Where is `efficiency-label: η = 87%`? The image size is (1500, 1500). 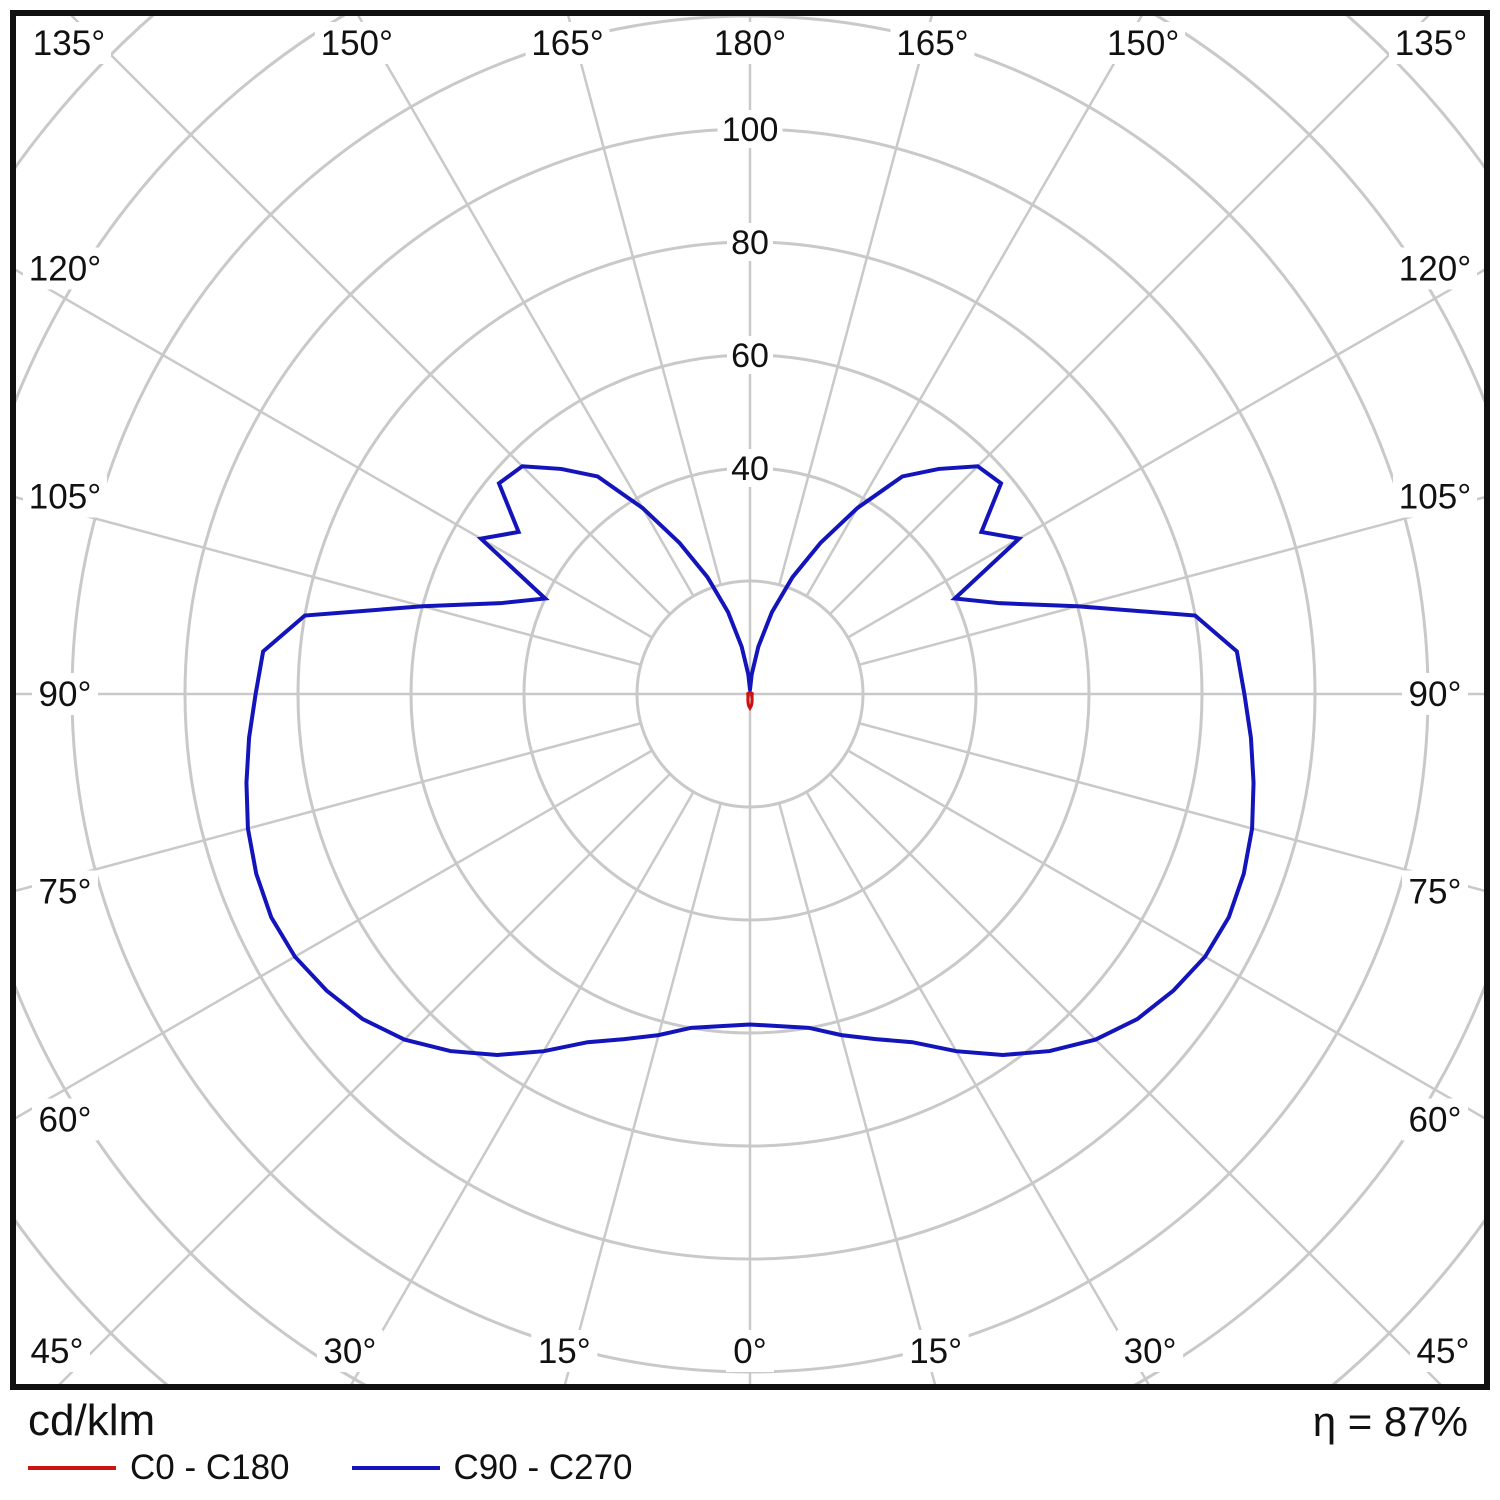 efficiency-label: η = 87% is located at coordinates (1390, 1421).